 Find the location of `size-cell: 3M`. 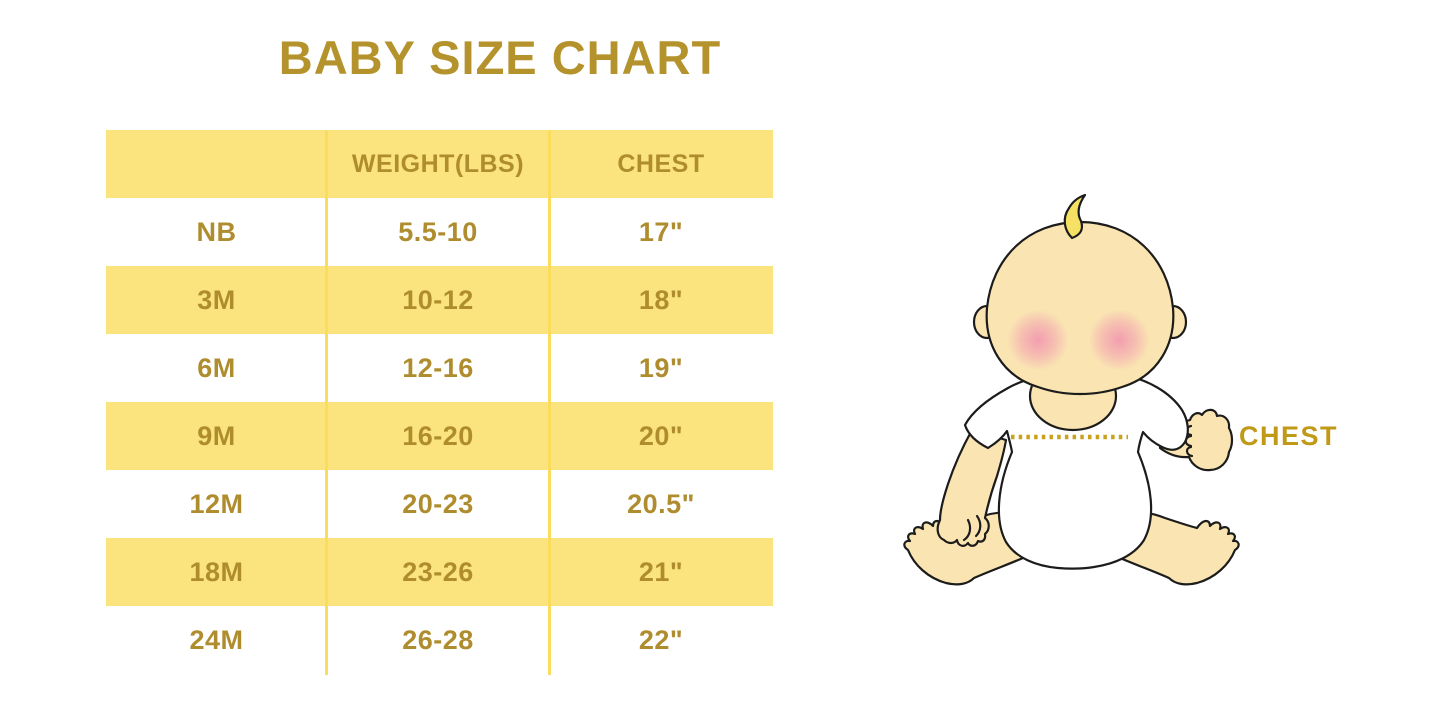

size-cell: 3M is located at coordinates (216, 299).